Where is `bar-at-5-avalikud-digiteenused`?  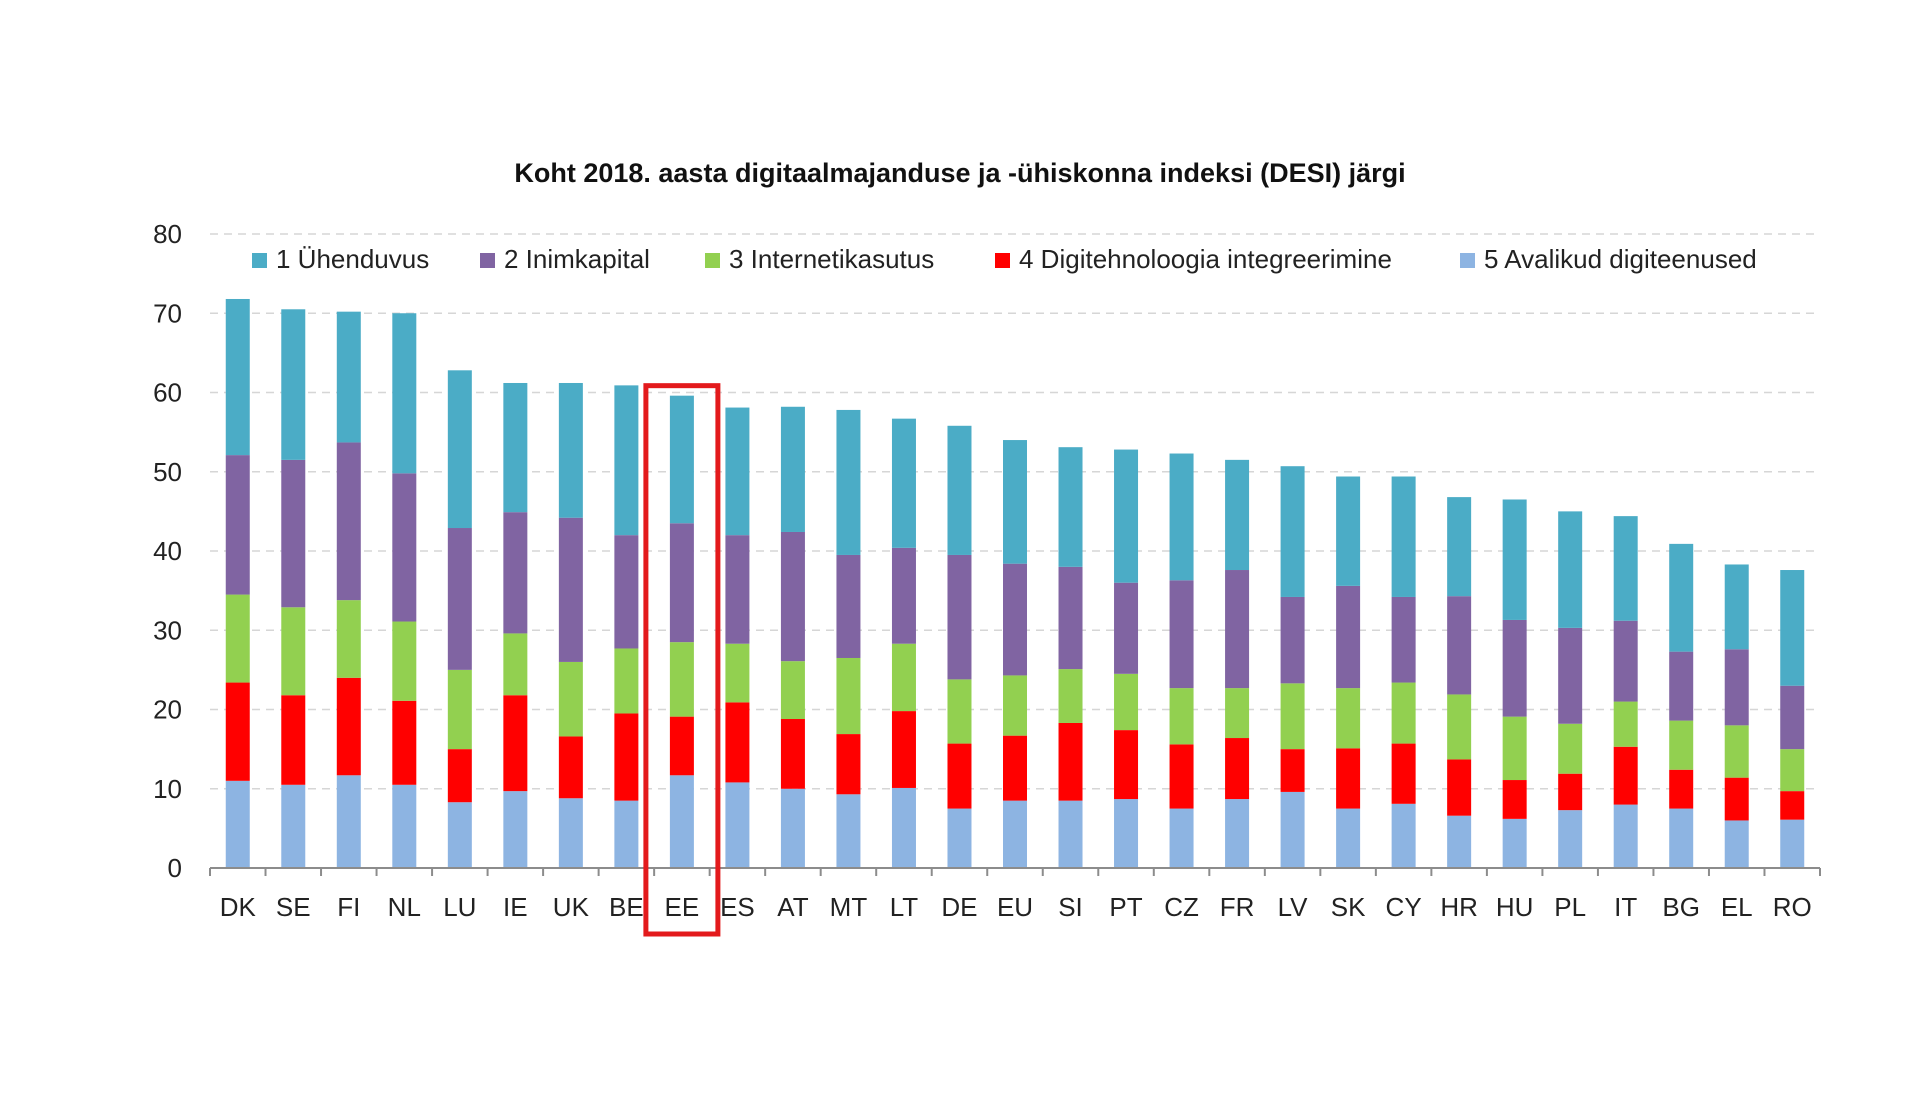
bar-at-5-avalikud-digiteenused is located at coordinates (792, 828).